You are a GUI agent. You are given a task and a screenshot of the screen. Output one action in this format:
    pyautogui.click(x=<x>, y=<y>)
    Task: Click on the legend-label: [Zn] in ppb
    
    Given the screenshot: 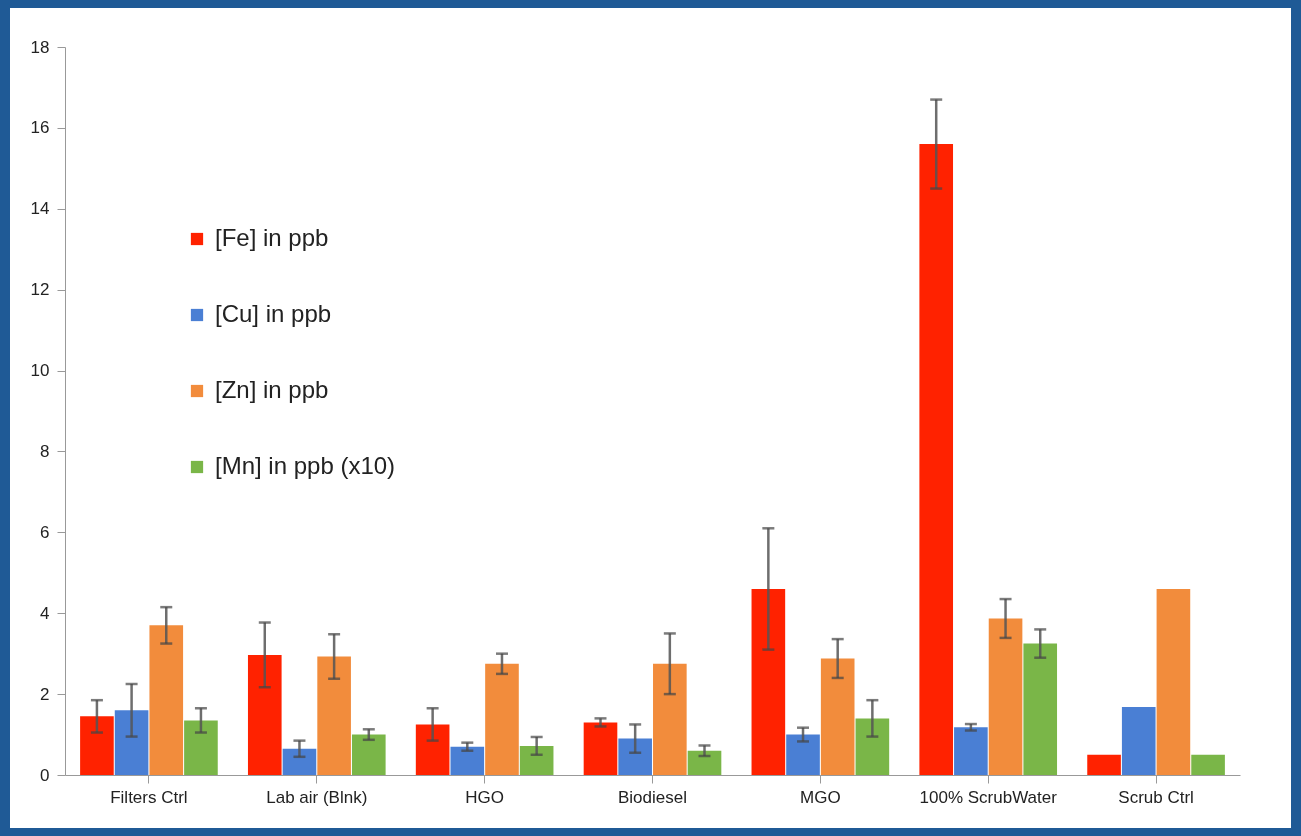 What is the action you would take?
    pyautogui.click(x=272, y=389)
    